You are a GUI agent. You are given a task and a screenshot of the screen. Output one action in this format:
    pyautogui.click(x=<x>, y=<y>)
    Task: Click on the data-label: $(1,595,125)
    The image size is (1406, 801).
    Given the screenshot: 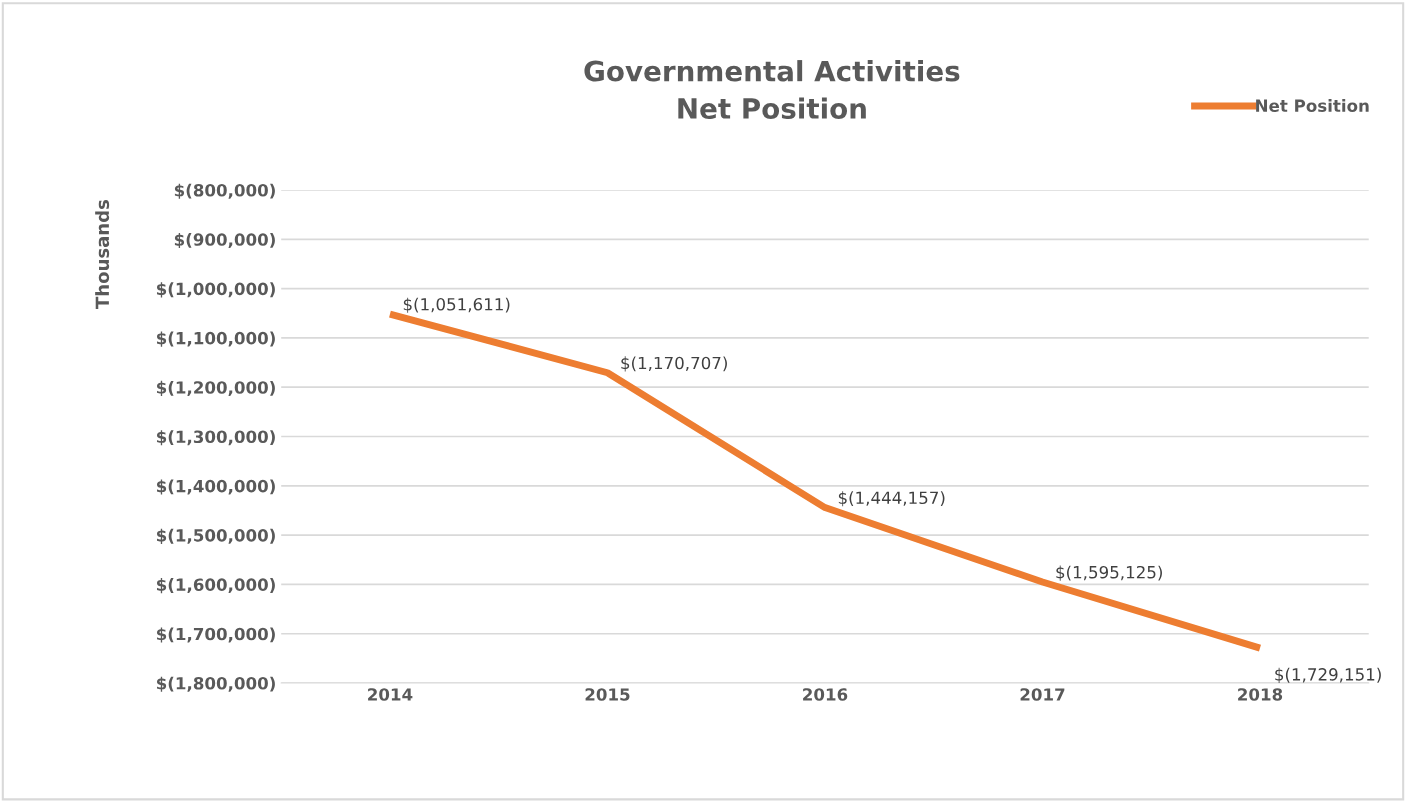 What is the action you would take?
    pyautogui.click(x=1109, y=573)
    